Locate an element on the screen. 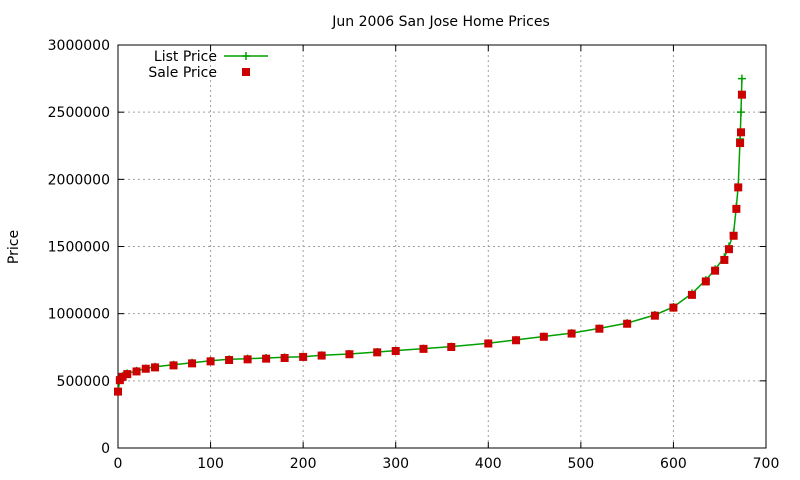 The width and height of the screenshot is (800, 480). y-tick-label: 3000000 is located at coordinates (79, 46).